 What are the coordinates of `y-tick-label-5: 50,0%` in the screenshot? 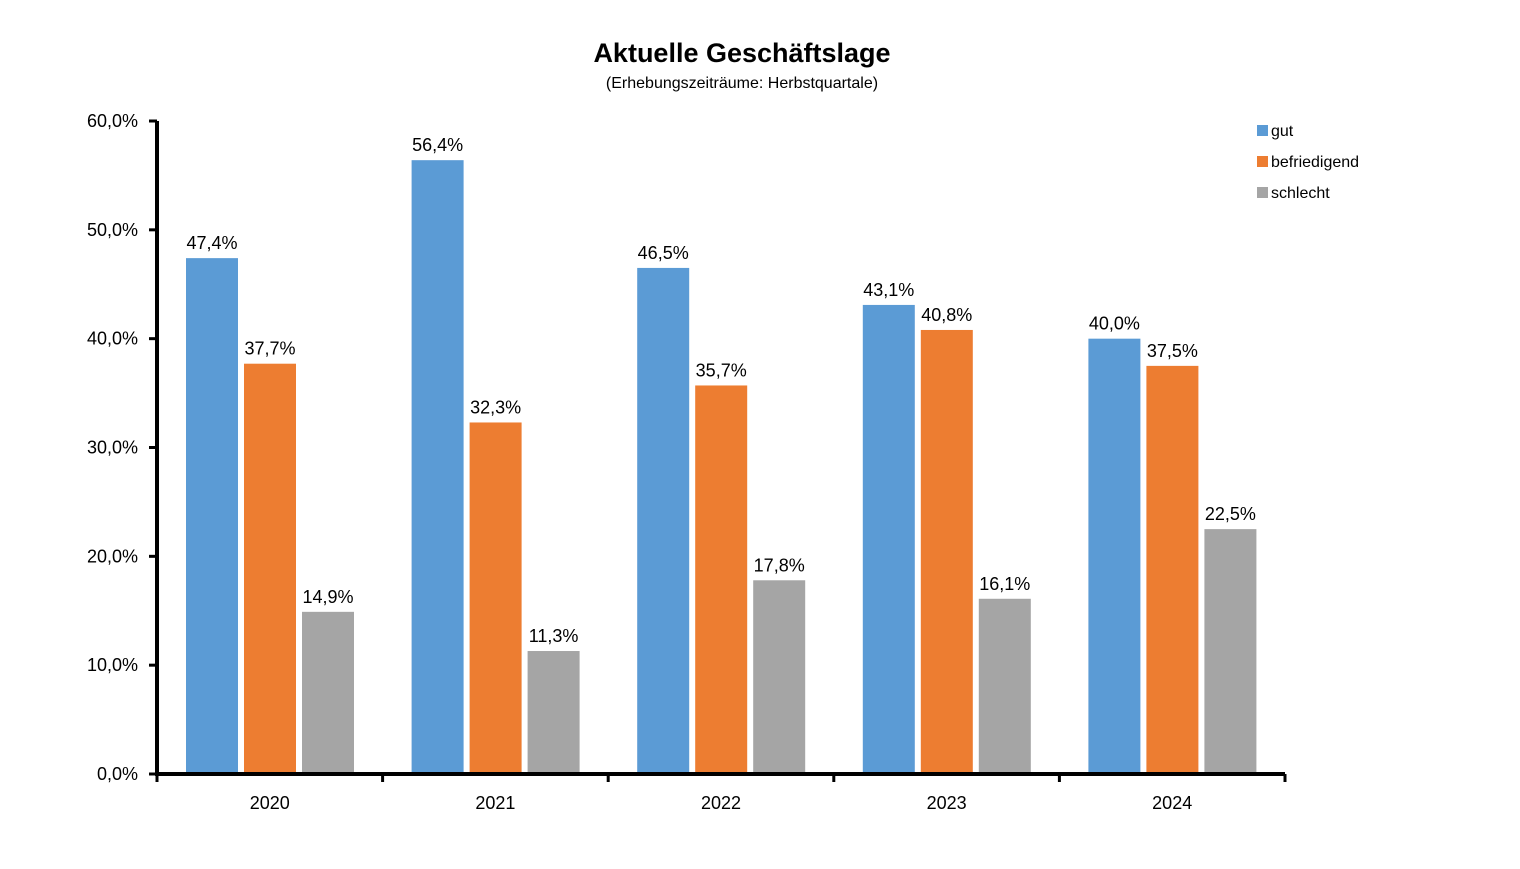 It's located at (112, 230).